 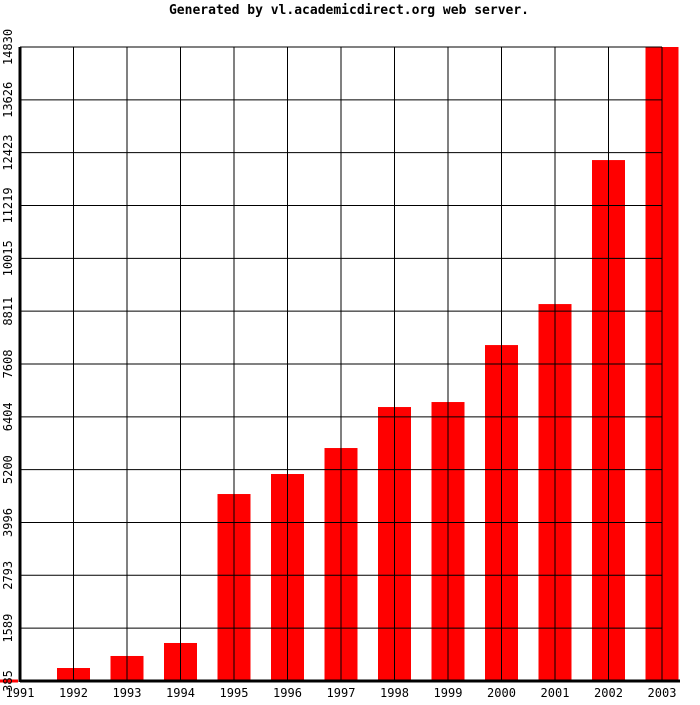 I want to click on y-tick-label: 5200, so click(x=8, y=469).